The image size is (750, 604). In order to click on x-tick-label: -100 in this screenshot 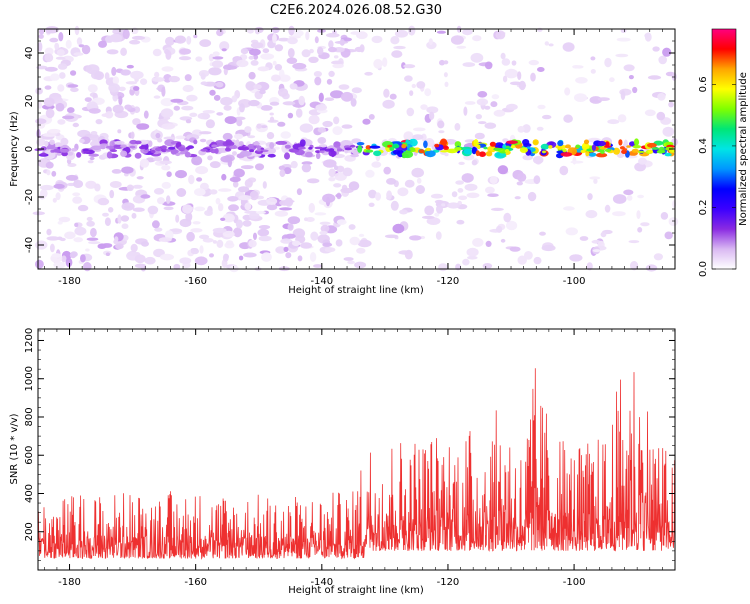, I will do `click(574, 582)`.